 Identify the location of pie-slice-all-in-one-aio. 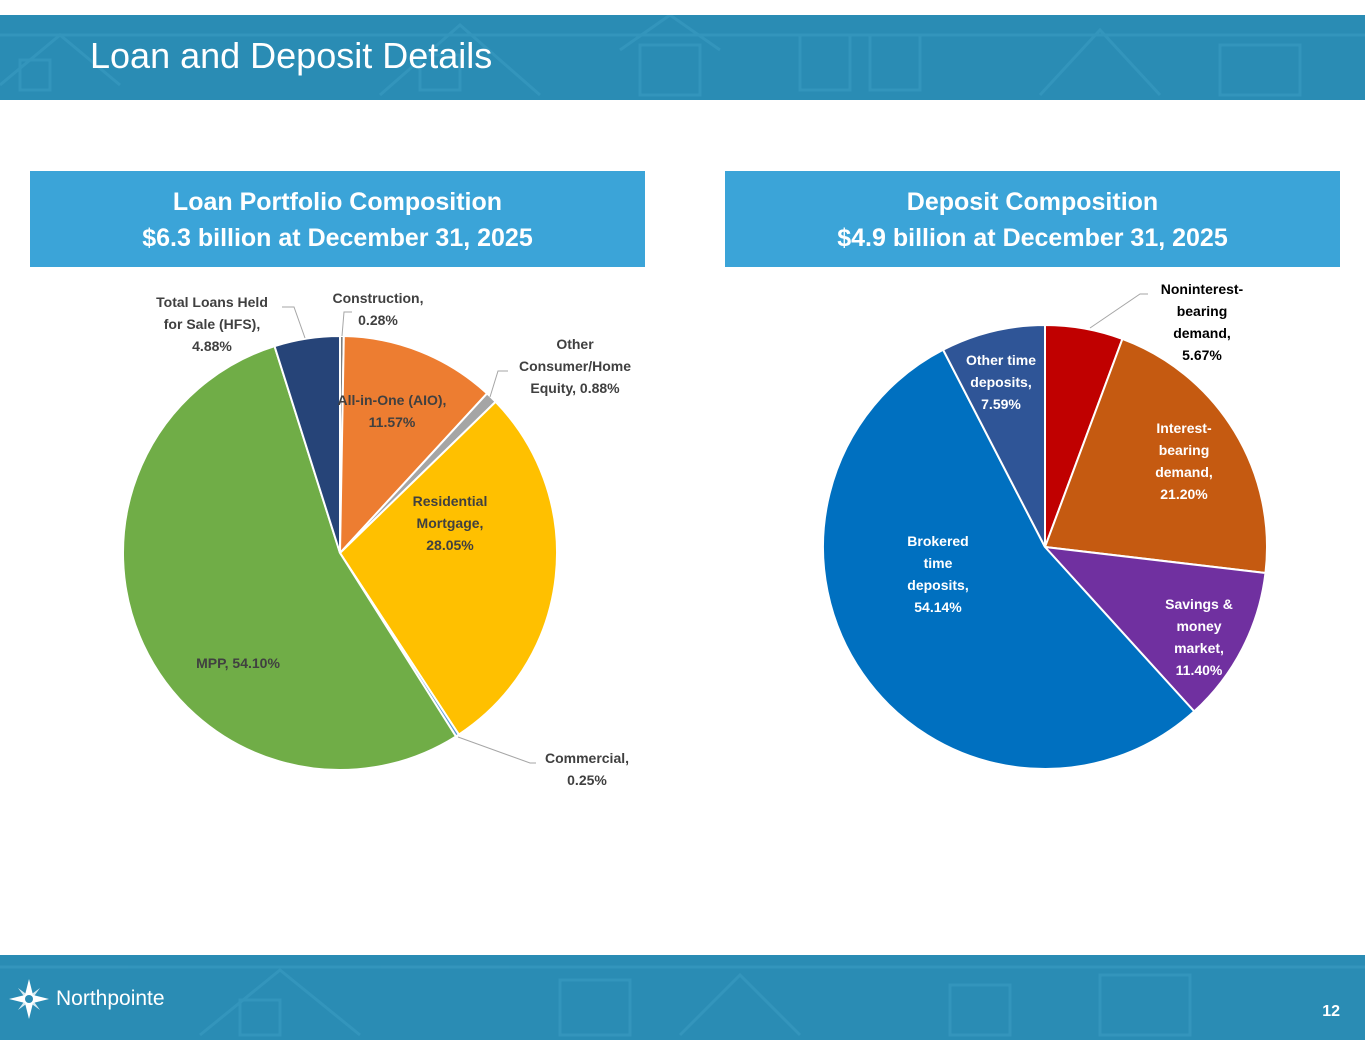
(413, 445).